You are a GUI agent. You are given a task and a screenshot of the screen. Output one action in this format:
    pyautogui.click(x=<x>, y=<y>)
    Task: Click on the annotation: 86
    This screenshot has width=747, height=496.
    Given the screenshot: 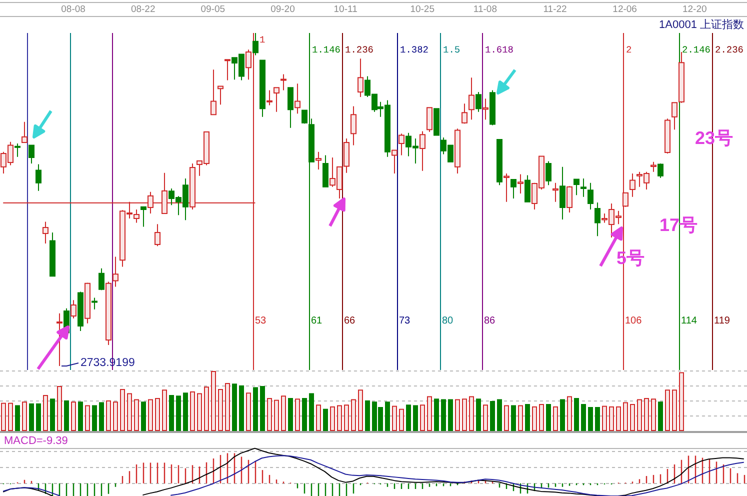 What is the action you would take?
    pyautogui.click(x=490, y=321)
    